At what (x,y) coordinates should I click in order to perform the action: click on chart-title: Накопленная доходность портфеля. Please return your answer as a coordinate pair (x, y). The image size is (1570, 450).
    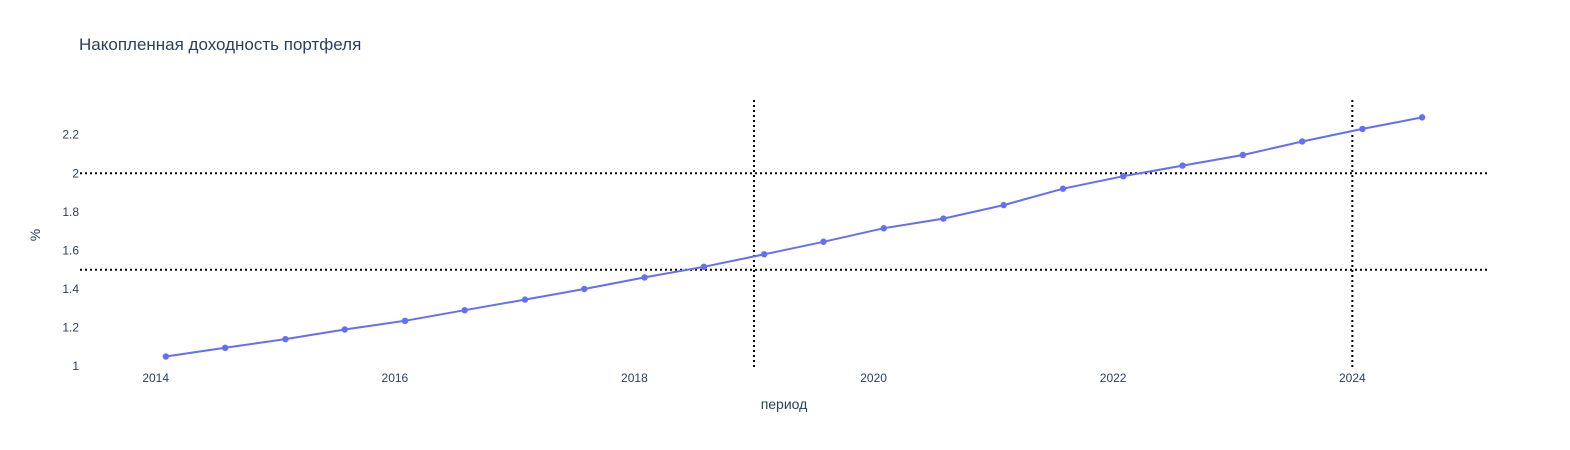
    Looking at the image, I should click on (220, 44).